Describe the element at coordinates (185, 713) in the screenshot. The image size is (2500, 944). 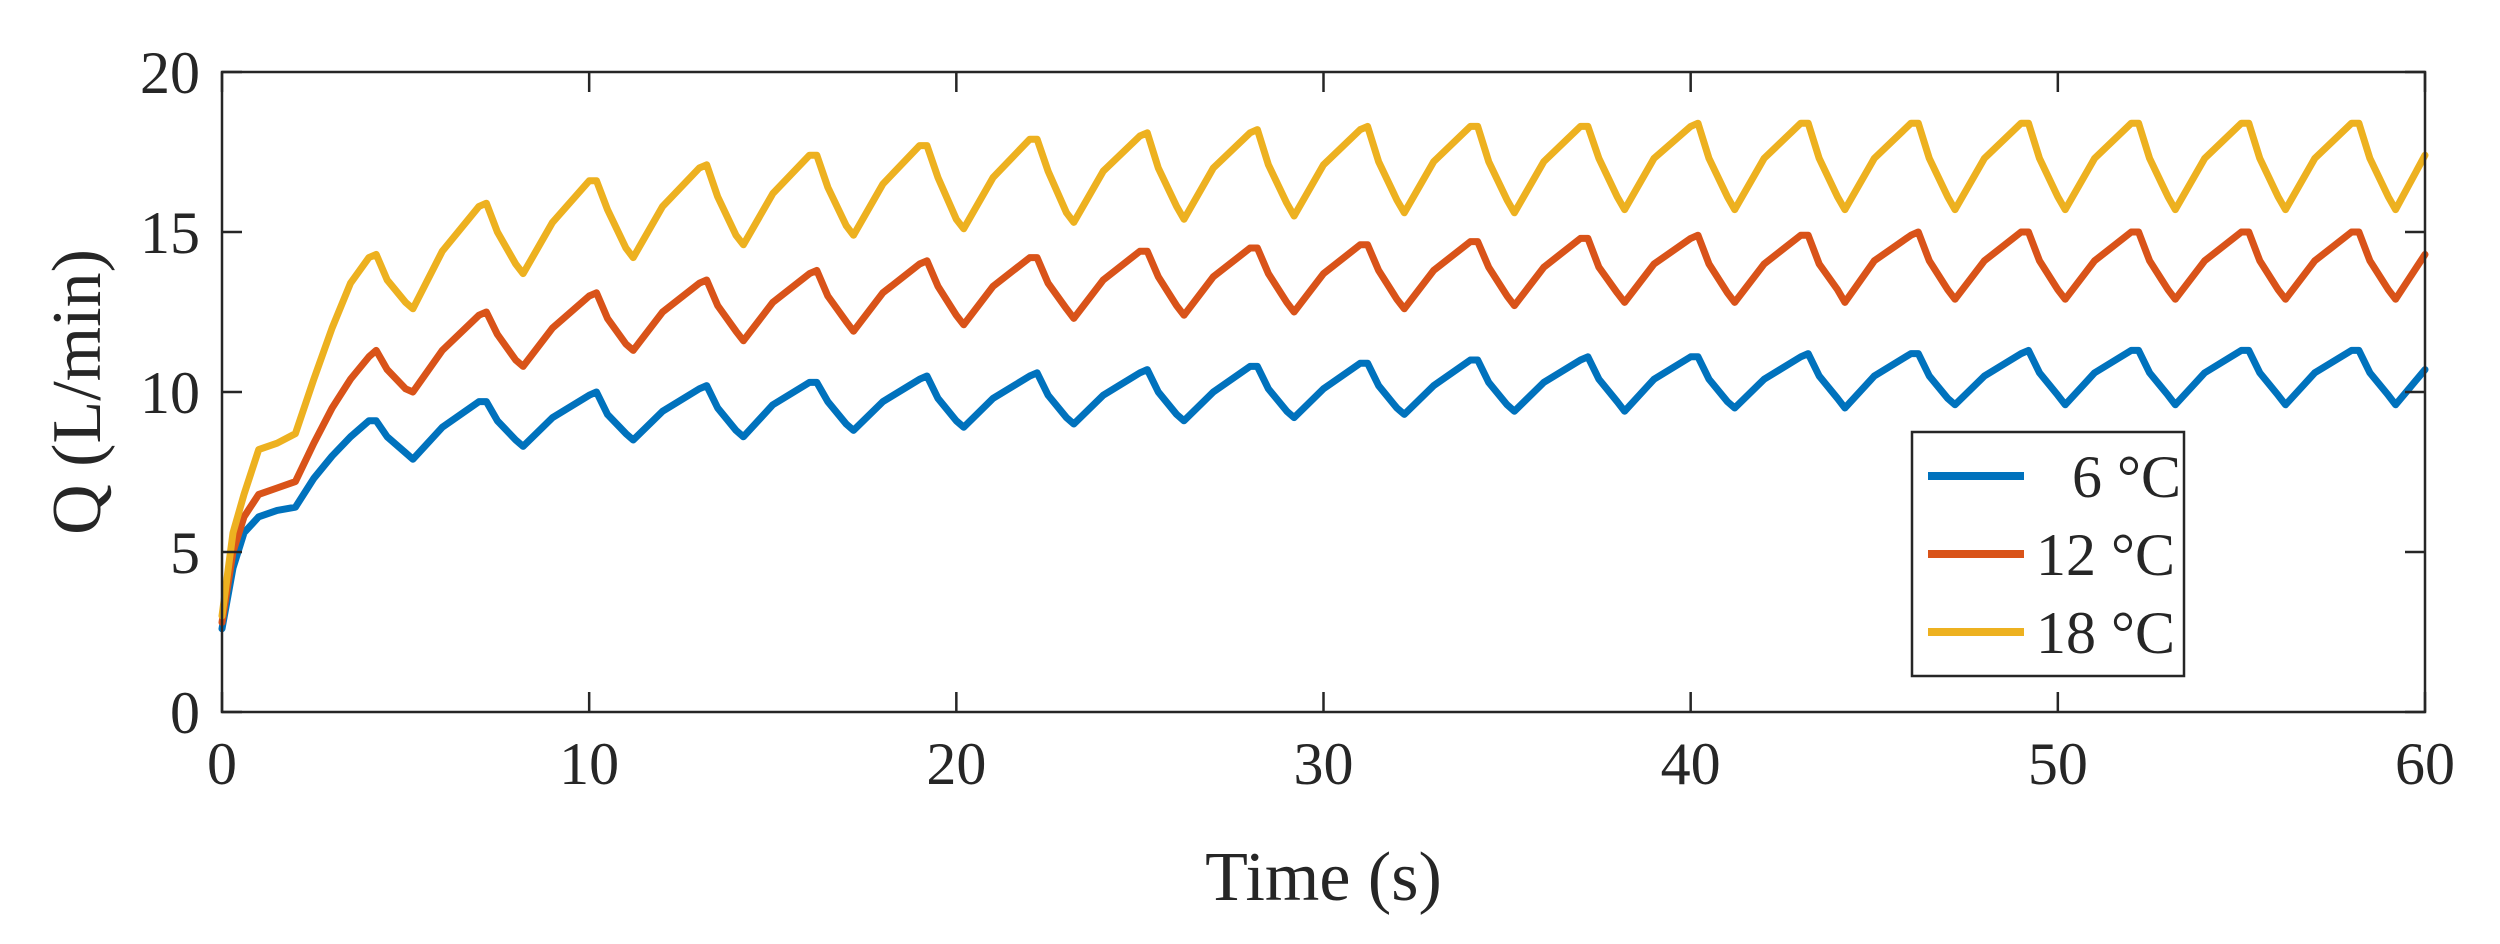
I see `y-tick-label: 0` at that location.